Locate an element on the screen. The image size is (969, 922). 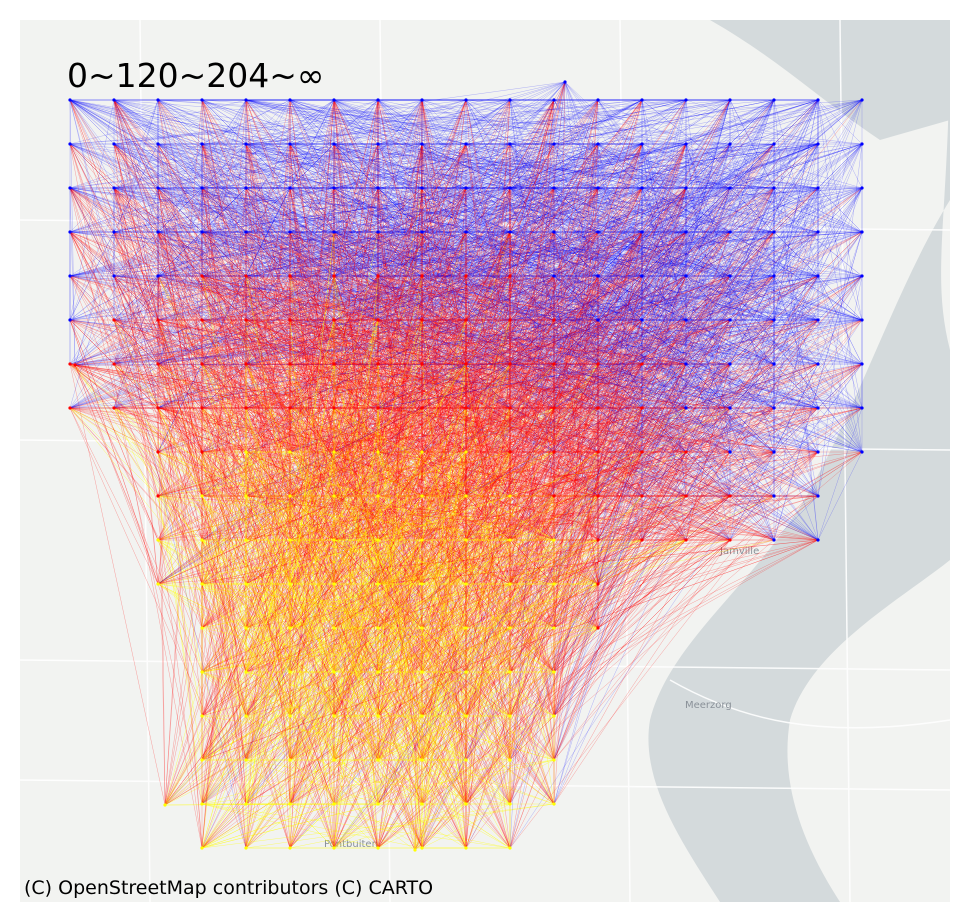
place-label-pontbuiten: Pontbuiten is located at coordinates (351, 844).